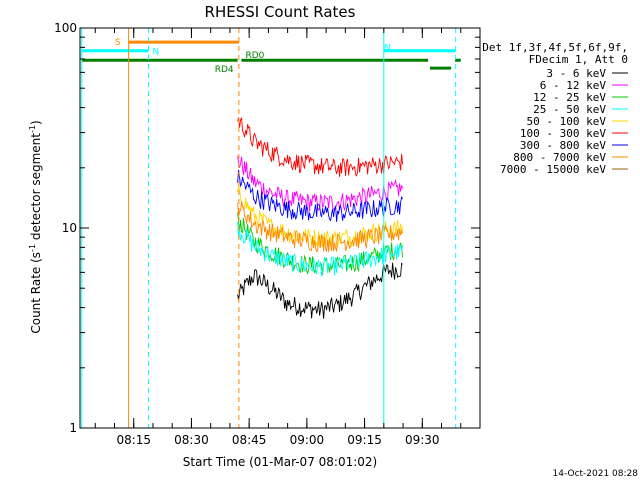 The width and height of the screenshot is (640, 480). What do you see at coordinates (280, 462) in the screenshot?
I see `x-axis-label: Start Time (01-Mar-07 08:01:02)` at bounding box center [280, 462].